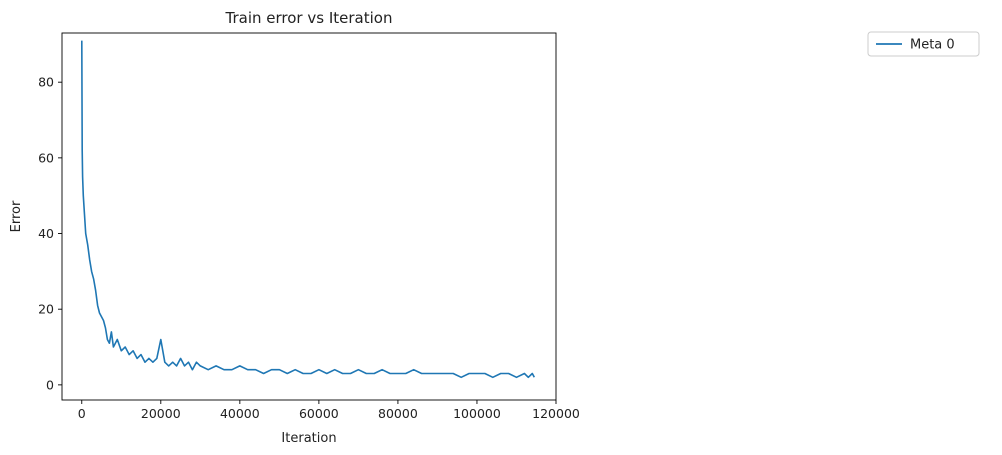 The width and height of the screenshot is (1002, 455). I want to click on x-tick-label: 100000, so click(477, 413).